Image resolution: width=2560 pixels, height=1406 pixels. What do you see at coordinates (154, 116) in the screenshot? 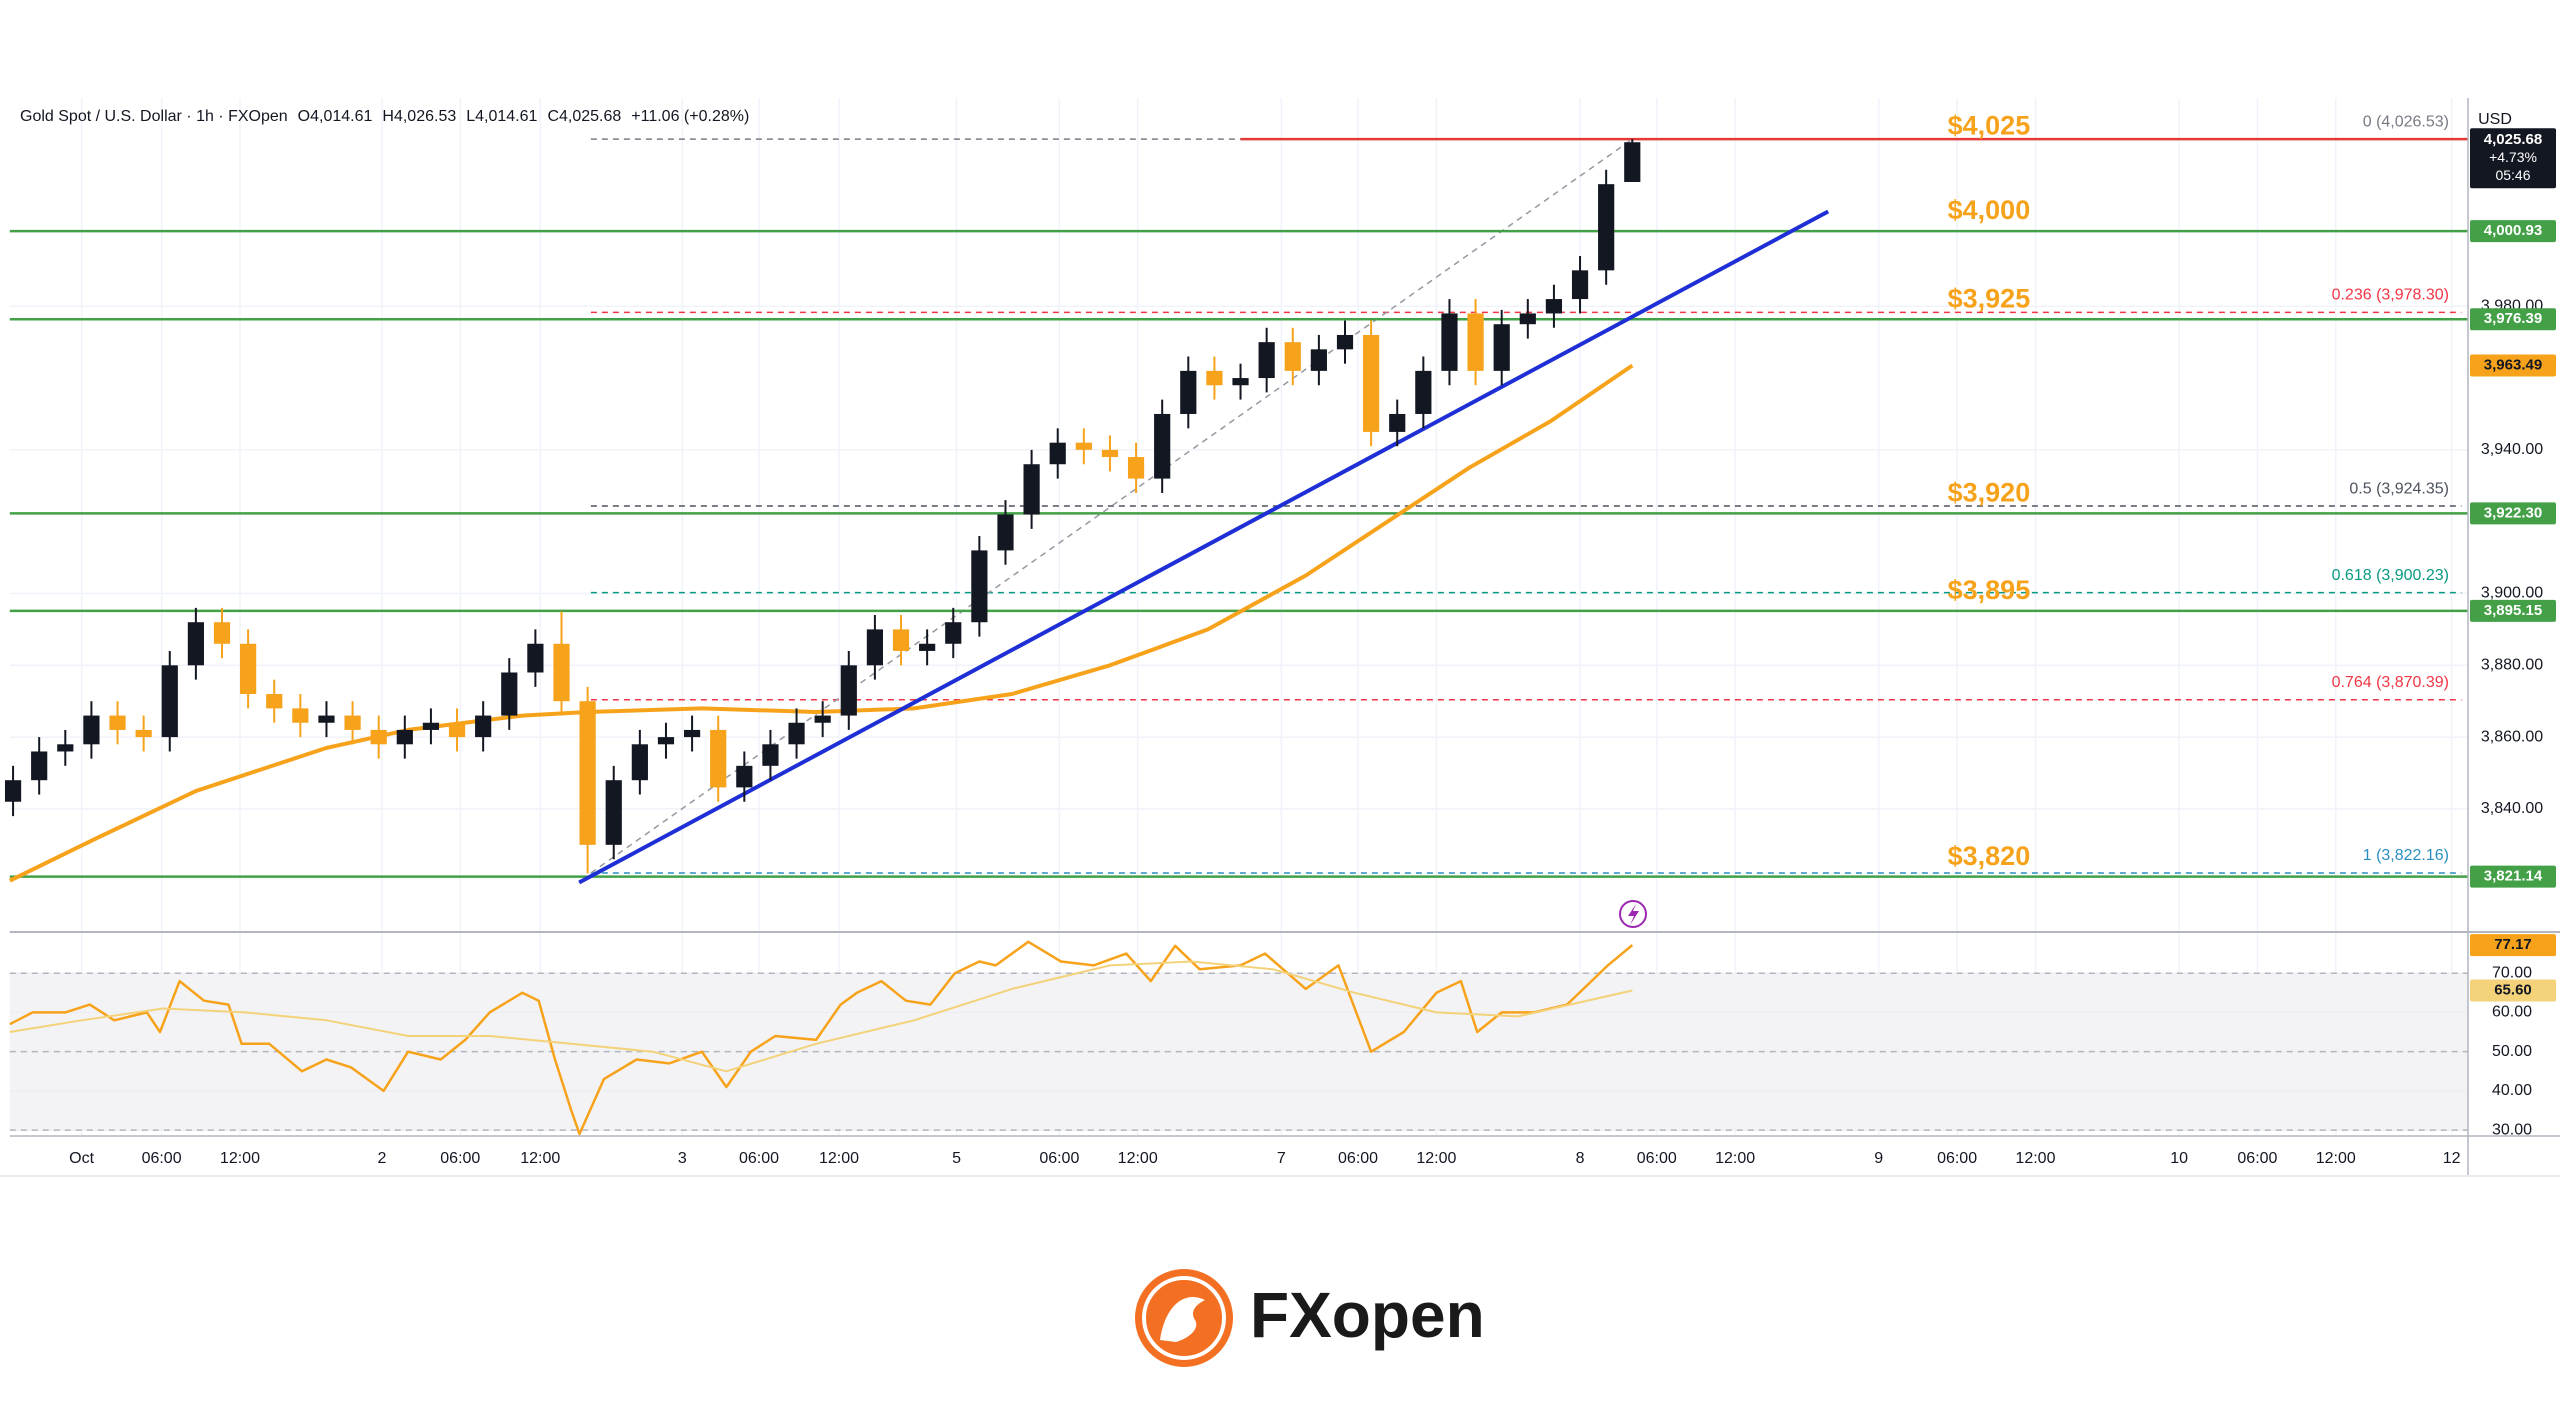
I see `symbol: Gold Spot / U.S. Dollar · 1h · FXOpen` at bounding box center [154, 116].